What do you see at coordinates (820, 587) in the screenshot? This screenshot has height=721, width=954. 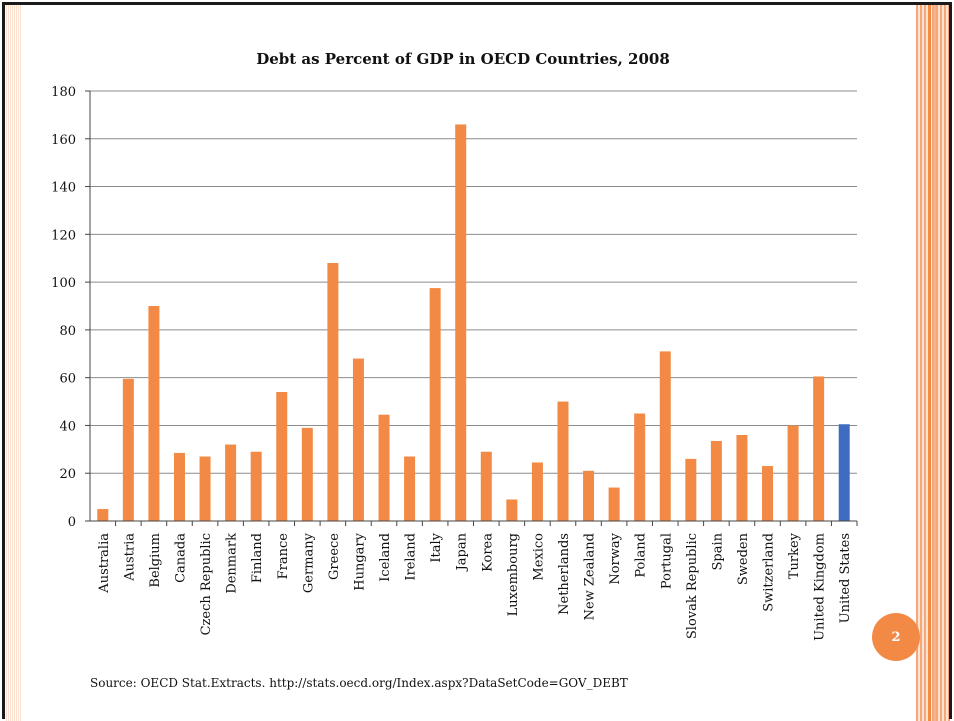 I see `x-tick-label: United Kingdom` at bounding box center [820, 587].